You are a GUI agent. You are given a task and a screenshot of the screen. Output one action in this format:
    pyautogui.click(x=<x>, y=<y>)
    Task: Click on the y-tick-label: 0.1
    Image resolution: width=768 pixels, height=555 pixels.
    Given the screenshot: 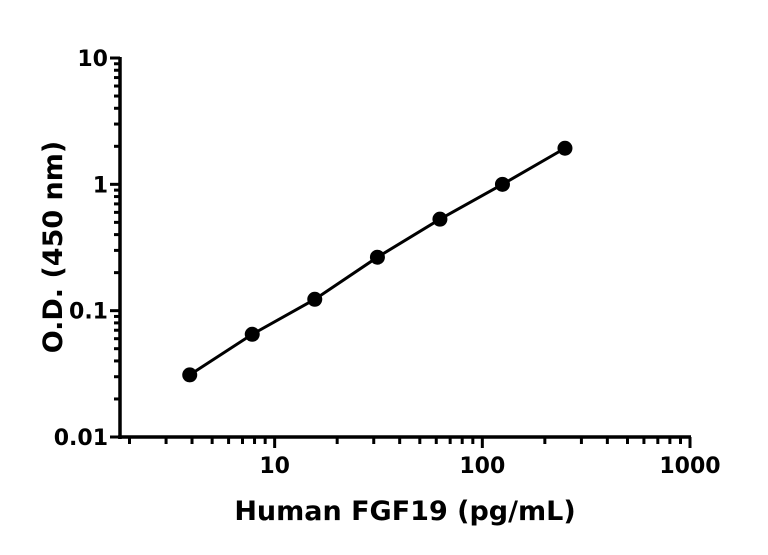 What is the action you would take?
    pyautogui.click(x=88, y=312)
    